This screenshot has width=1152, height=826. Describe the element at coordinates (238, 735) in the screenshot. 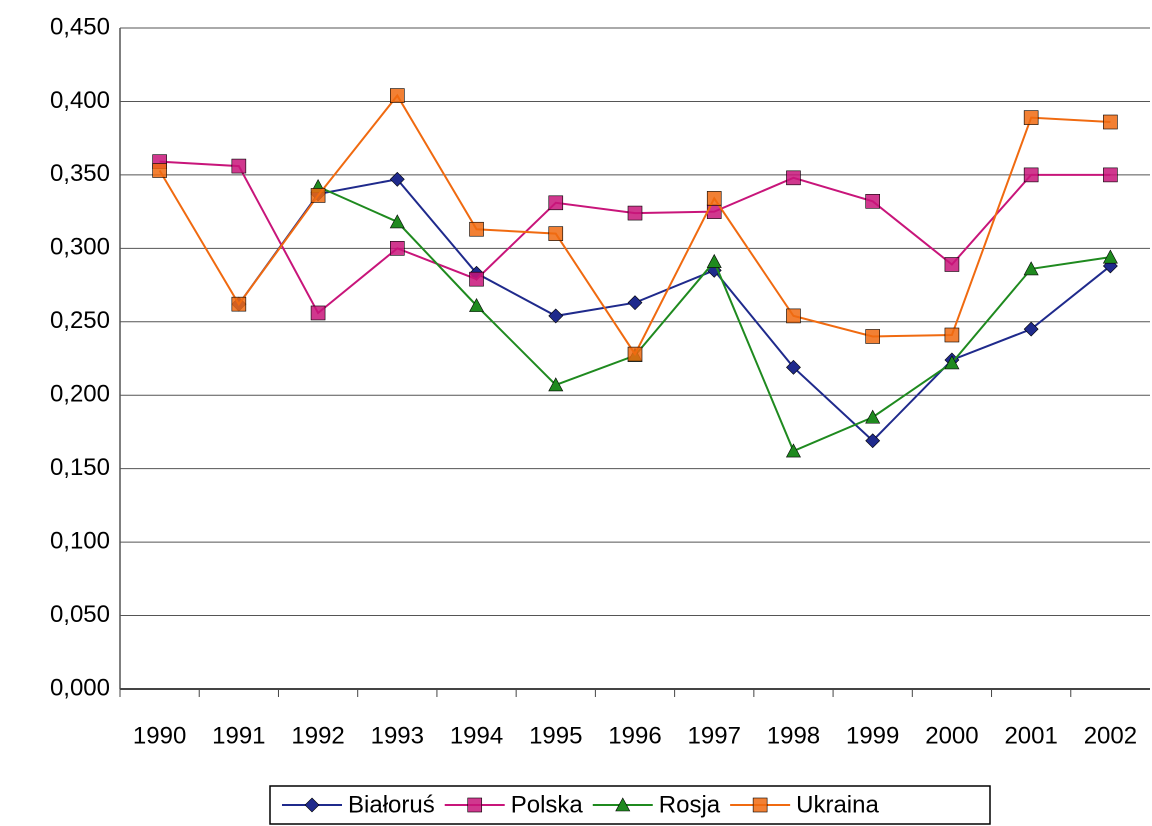

I see `x-tick-label: 1991` at that location.